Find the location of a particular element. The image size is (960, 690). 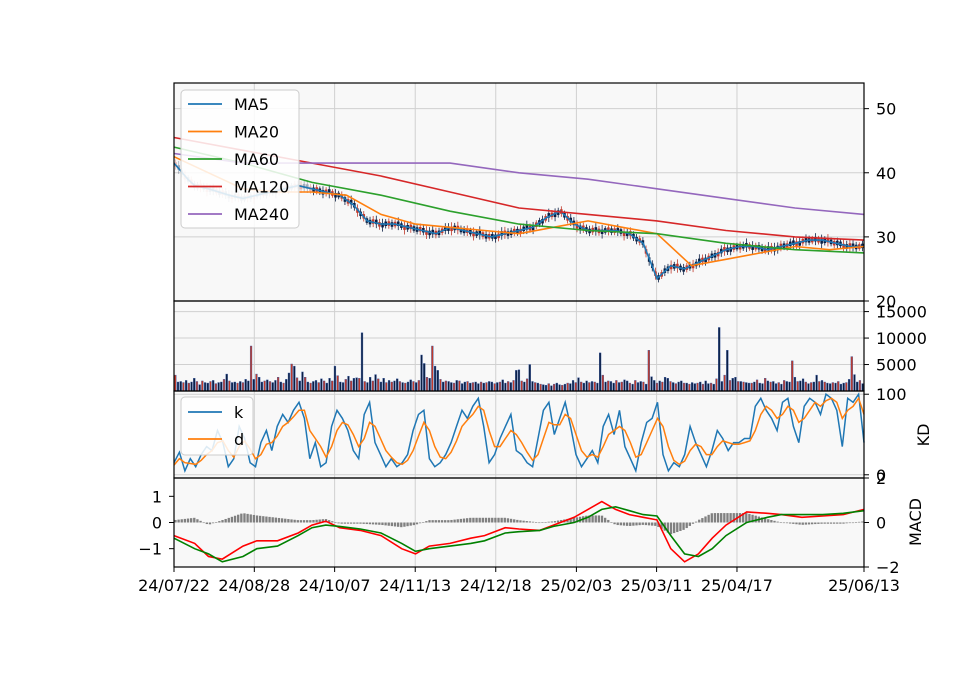

kd-panel-background is located at coordinates (519, 434).